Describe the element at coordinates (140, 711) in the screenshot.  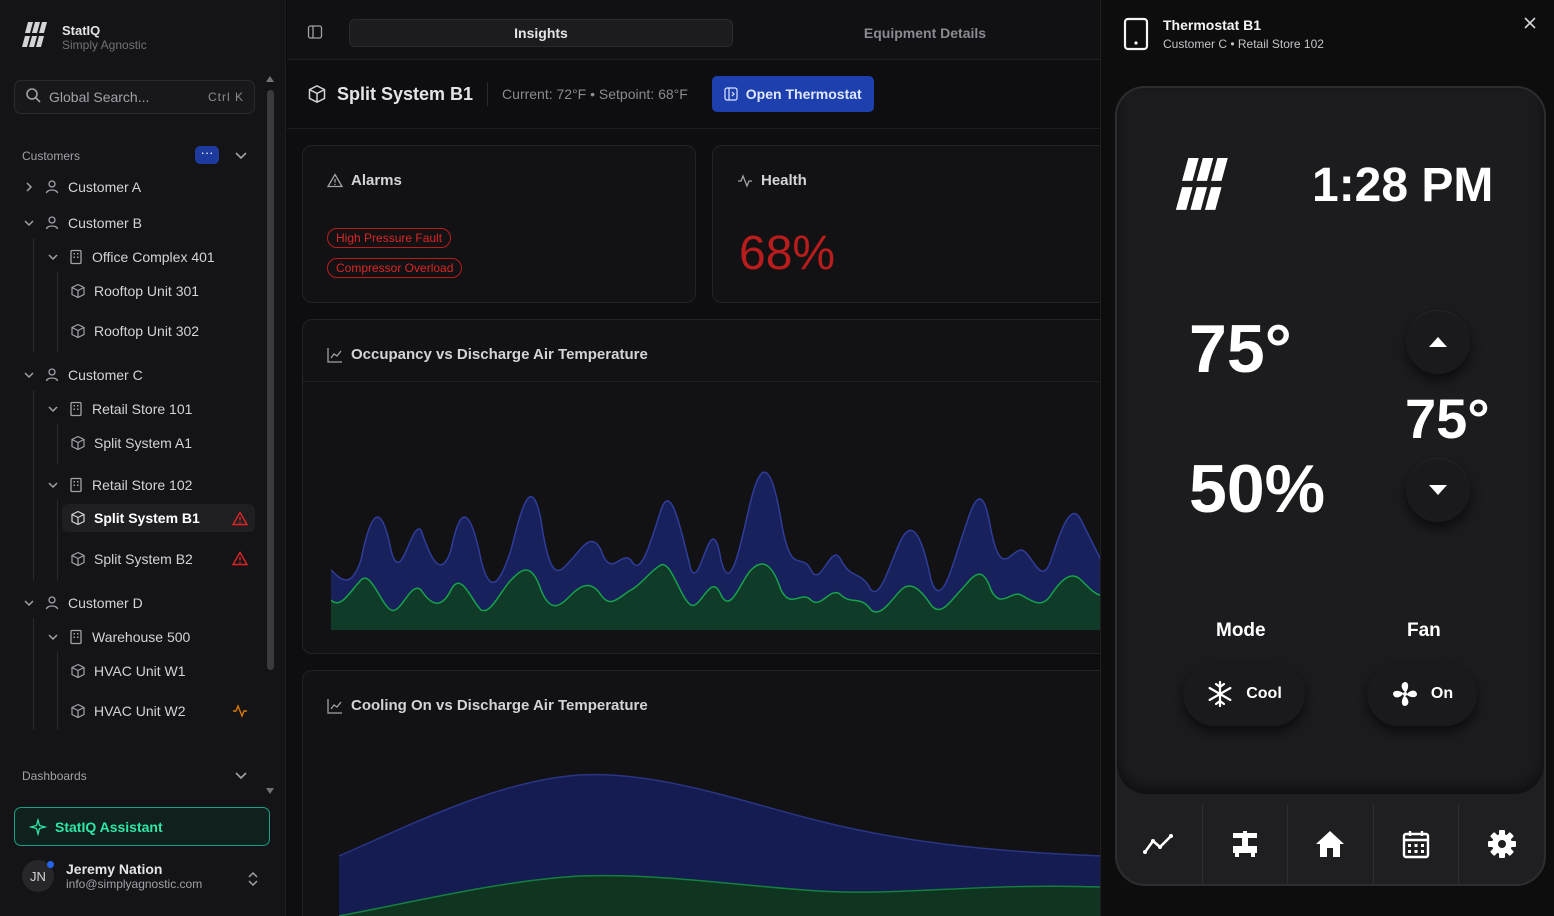
I see `tree-item-label: HVAC Unit W2` at that location.